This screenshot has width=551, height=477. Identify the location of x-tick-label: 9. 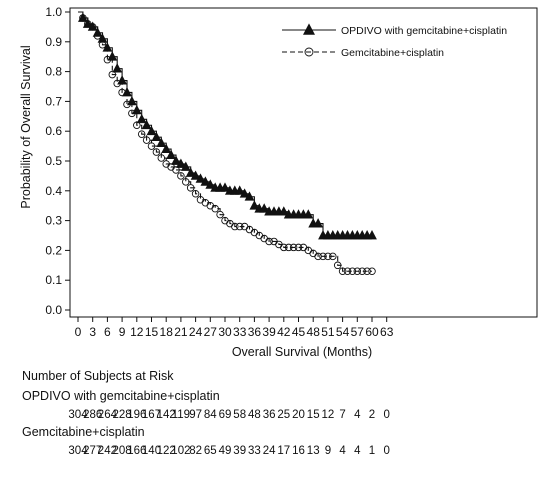
(122, 332).